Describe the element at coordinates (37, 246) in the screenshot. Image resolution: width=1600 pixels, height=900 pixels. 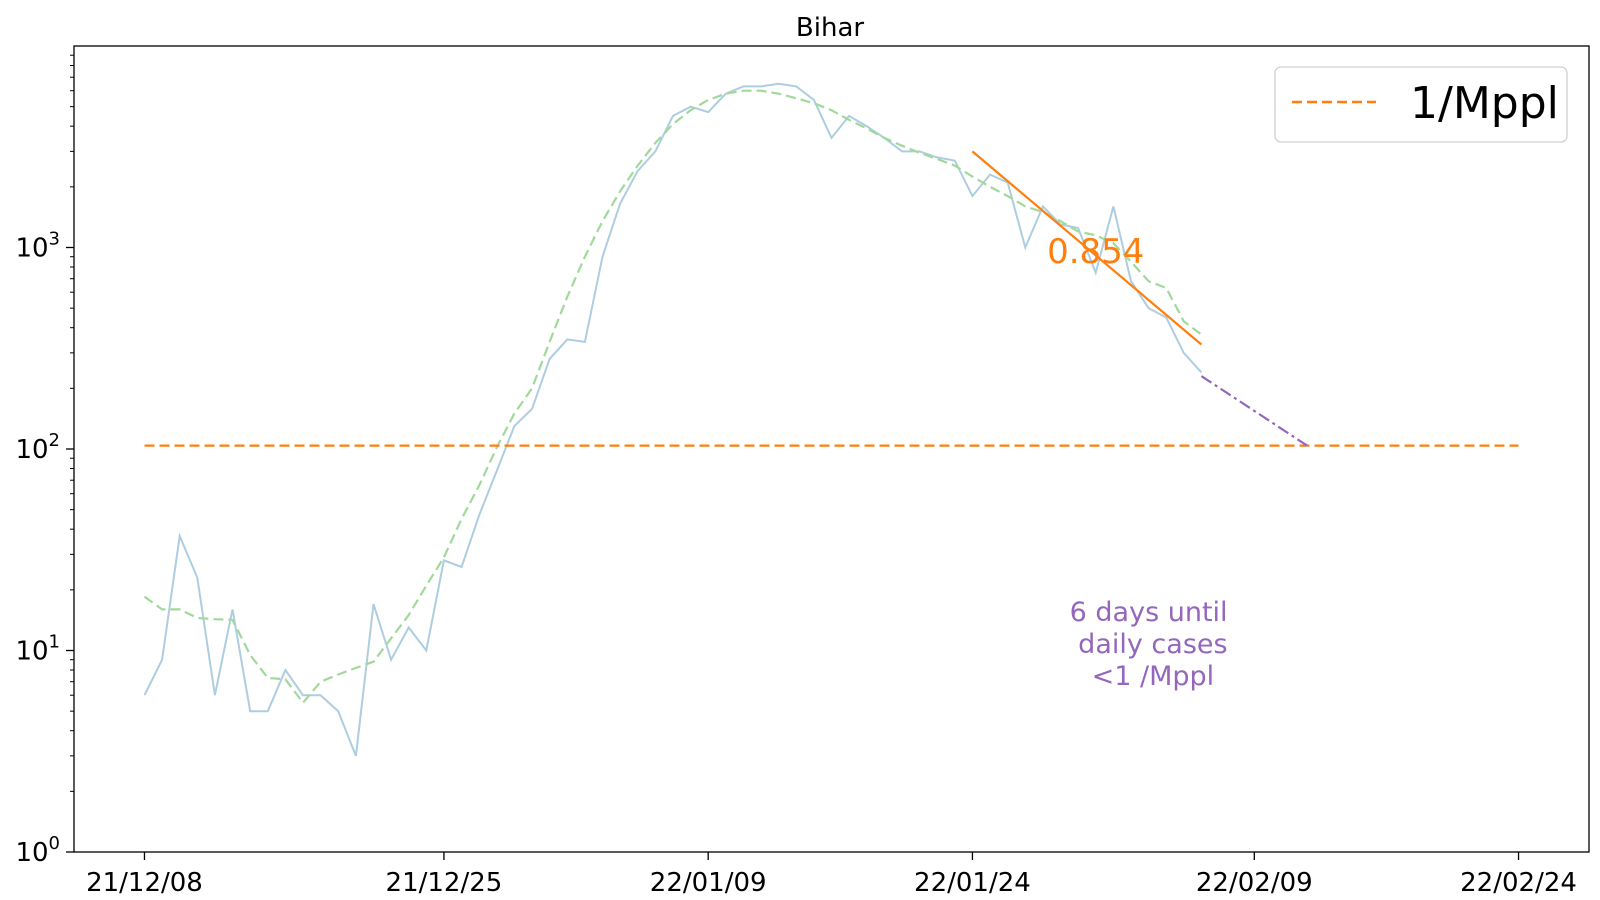
I see `y-tick-label: 10³` at that location.